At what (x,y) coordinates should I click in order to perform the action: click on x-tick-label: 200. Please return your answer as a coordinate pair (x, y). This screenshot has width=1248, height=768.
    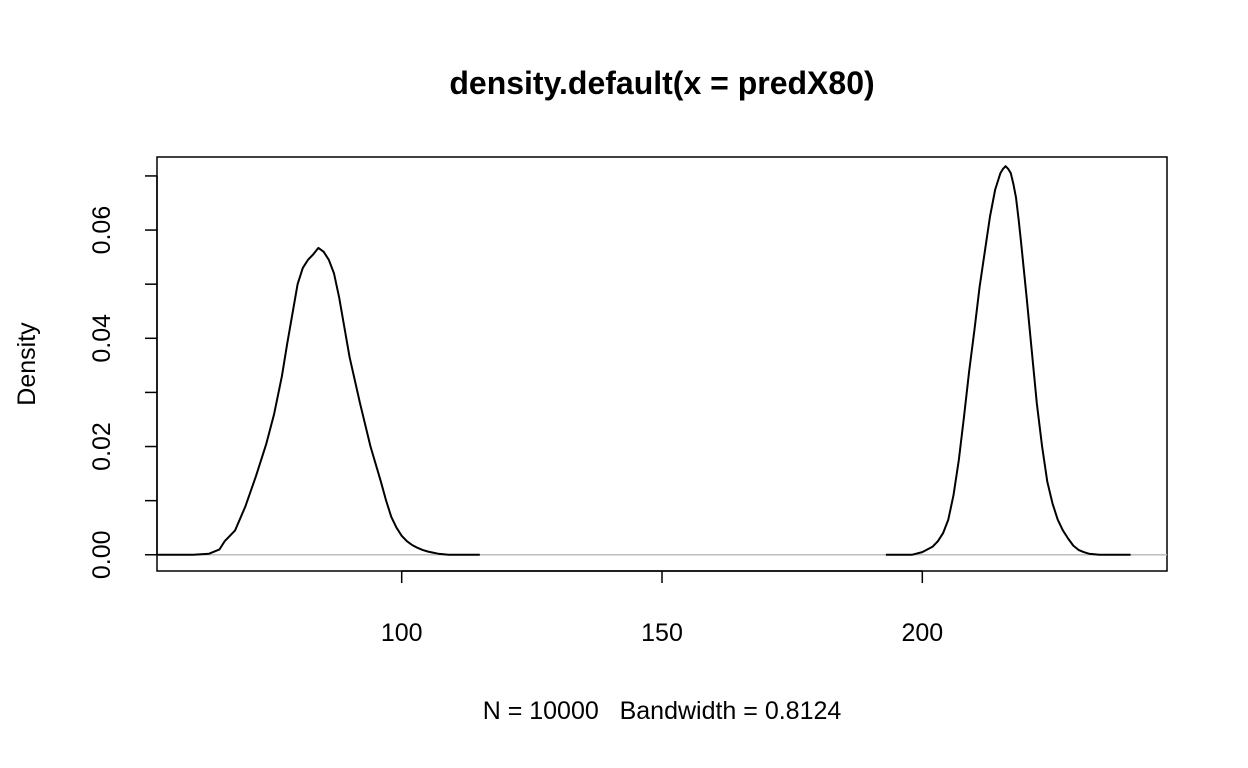
    Looking at the image, I should click on (922, 633).